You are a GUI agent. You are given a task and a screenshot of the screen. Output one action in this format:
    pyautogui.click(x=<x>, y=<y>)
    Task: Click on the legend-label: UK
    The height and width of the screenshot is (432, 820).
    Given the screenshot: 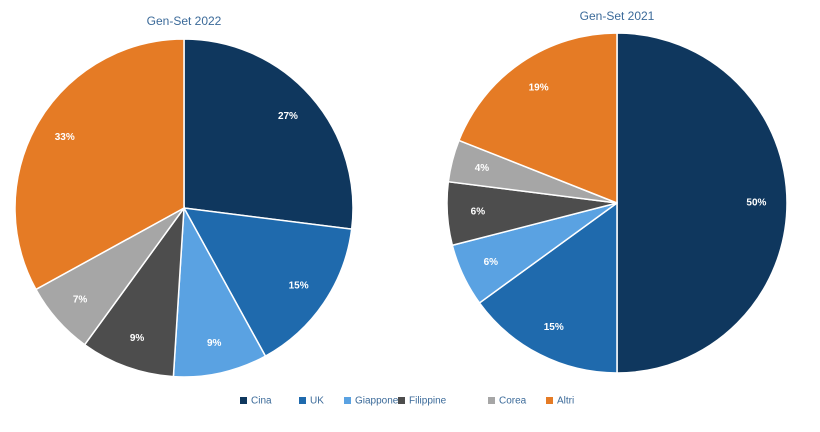 What is the action you would take?
    pyautogui.click(x=317, y=401)
    